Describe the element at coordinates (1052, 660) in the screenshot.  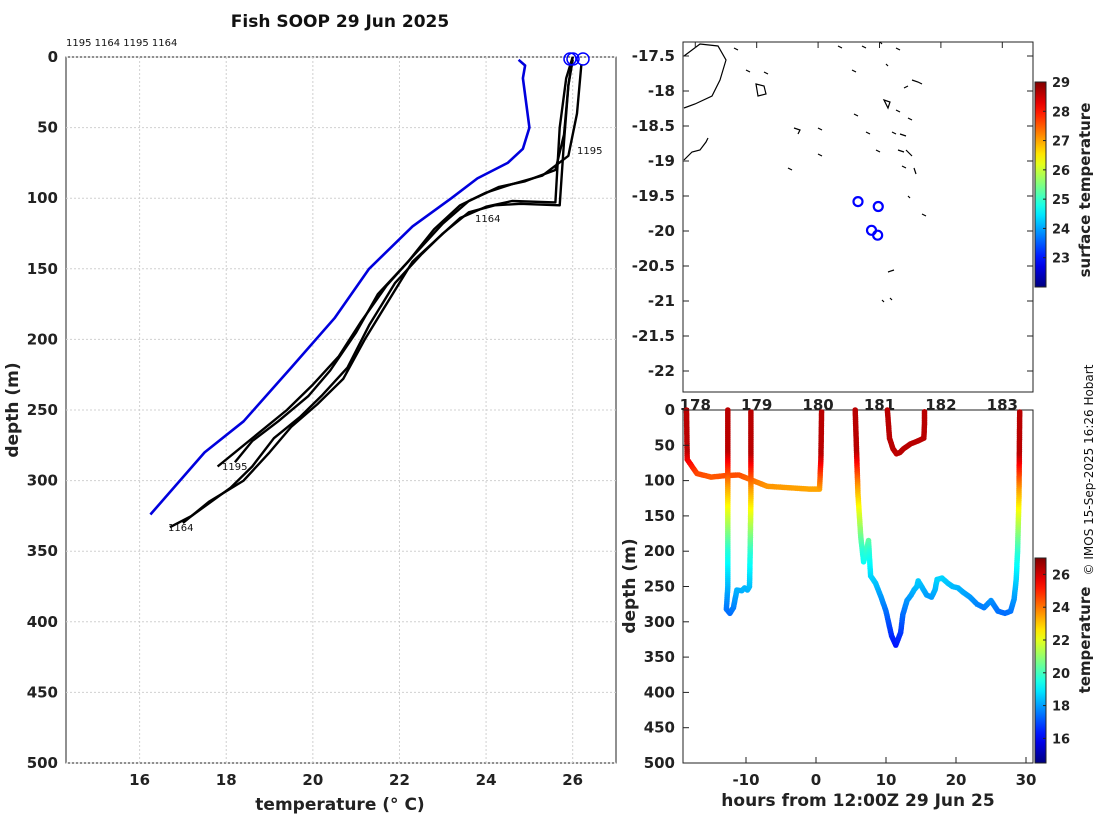
I see `temperature-colorbar: 16 18 20 22 24 26` at that location.